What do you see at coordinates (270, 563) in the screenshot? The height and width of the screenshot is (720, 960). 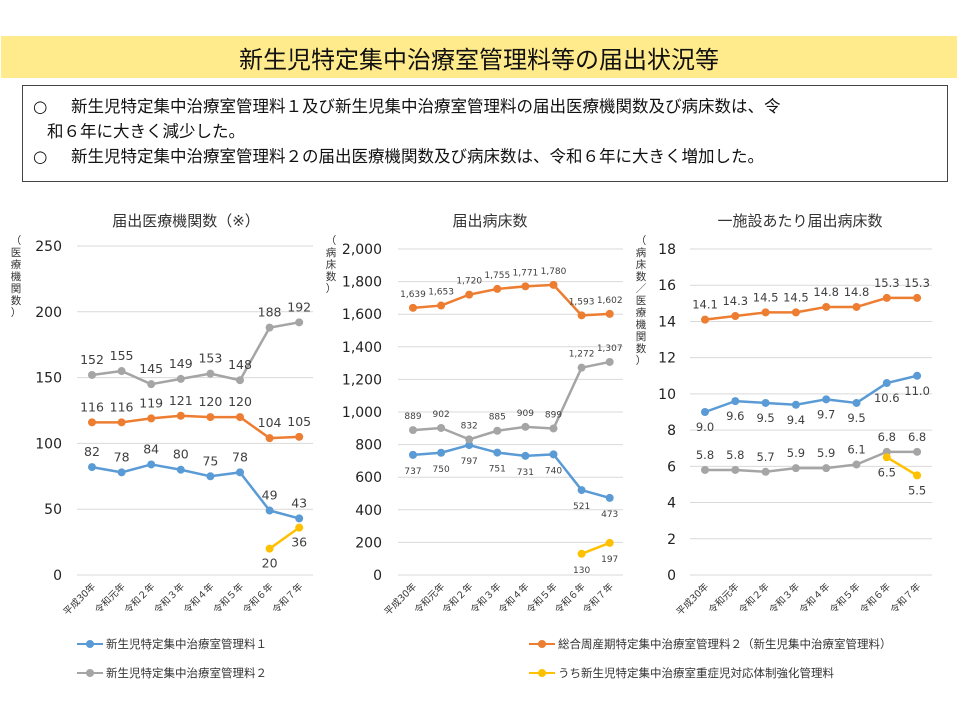 I see `data-label: 20` at bounding box center [270, 563].